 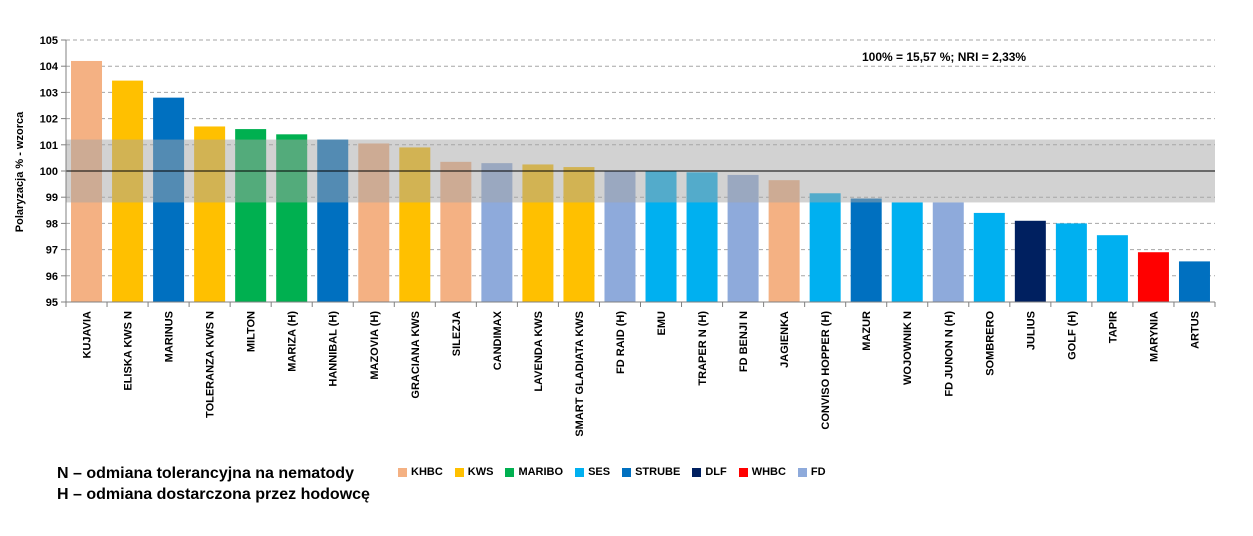 What do you see at coordinates (88, 335) in the screenshot?
I see `x-tick-label: KUJAVIA` at bounding box center [88, 335].